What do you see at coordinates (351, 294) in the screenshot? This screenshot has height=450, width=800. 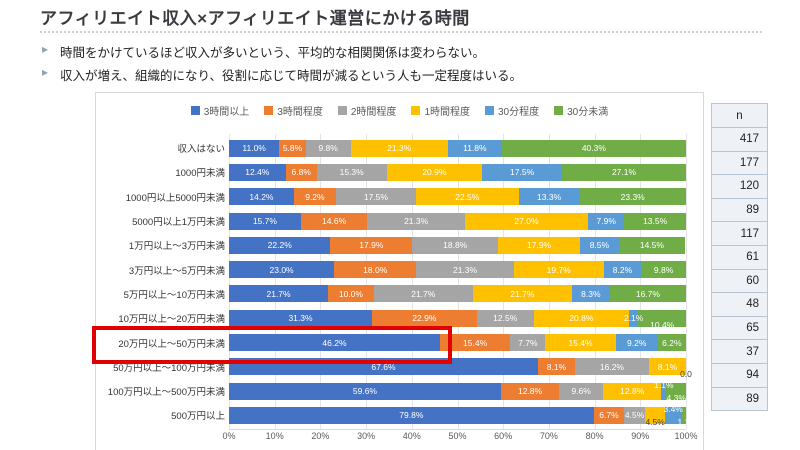 I see `bar-segment: 10.0%` at bounding box center [351, 294].